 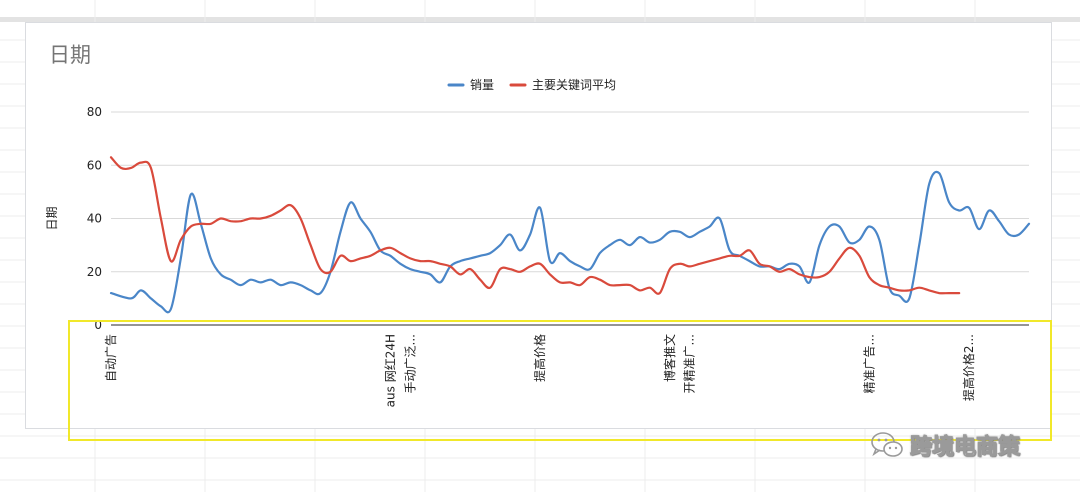 What do you see at coordinates (389, 370) in the screenshot?
I see `x-tick-label: aus 网红24H` at bounding box center [389, 370].